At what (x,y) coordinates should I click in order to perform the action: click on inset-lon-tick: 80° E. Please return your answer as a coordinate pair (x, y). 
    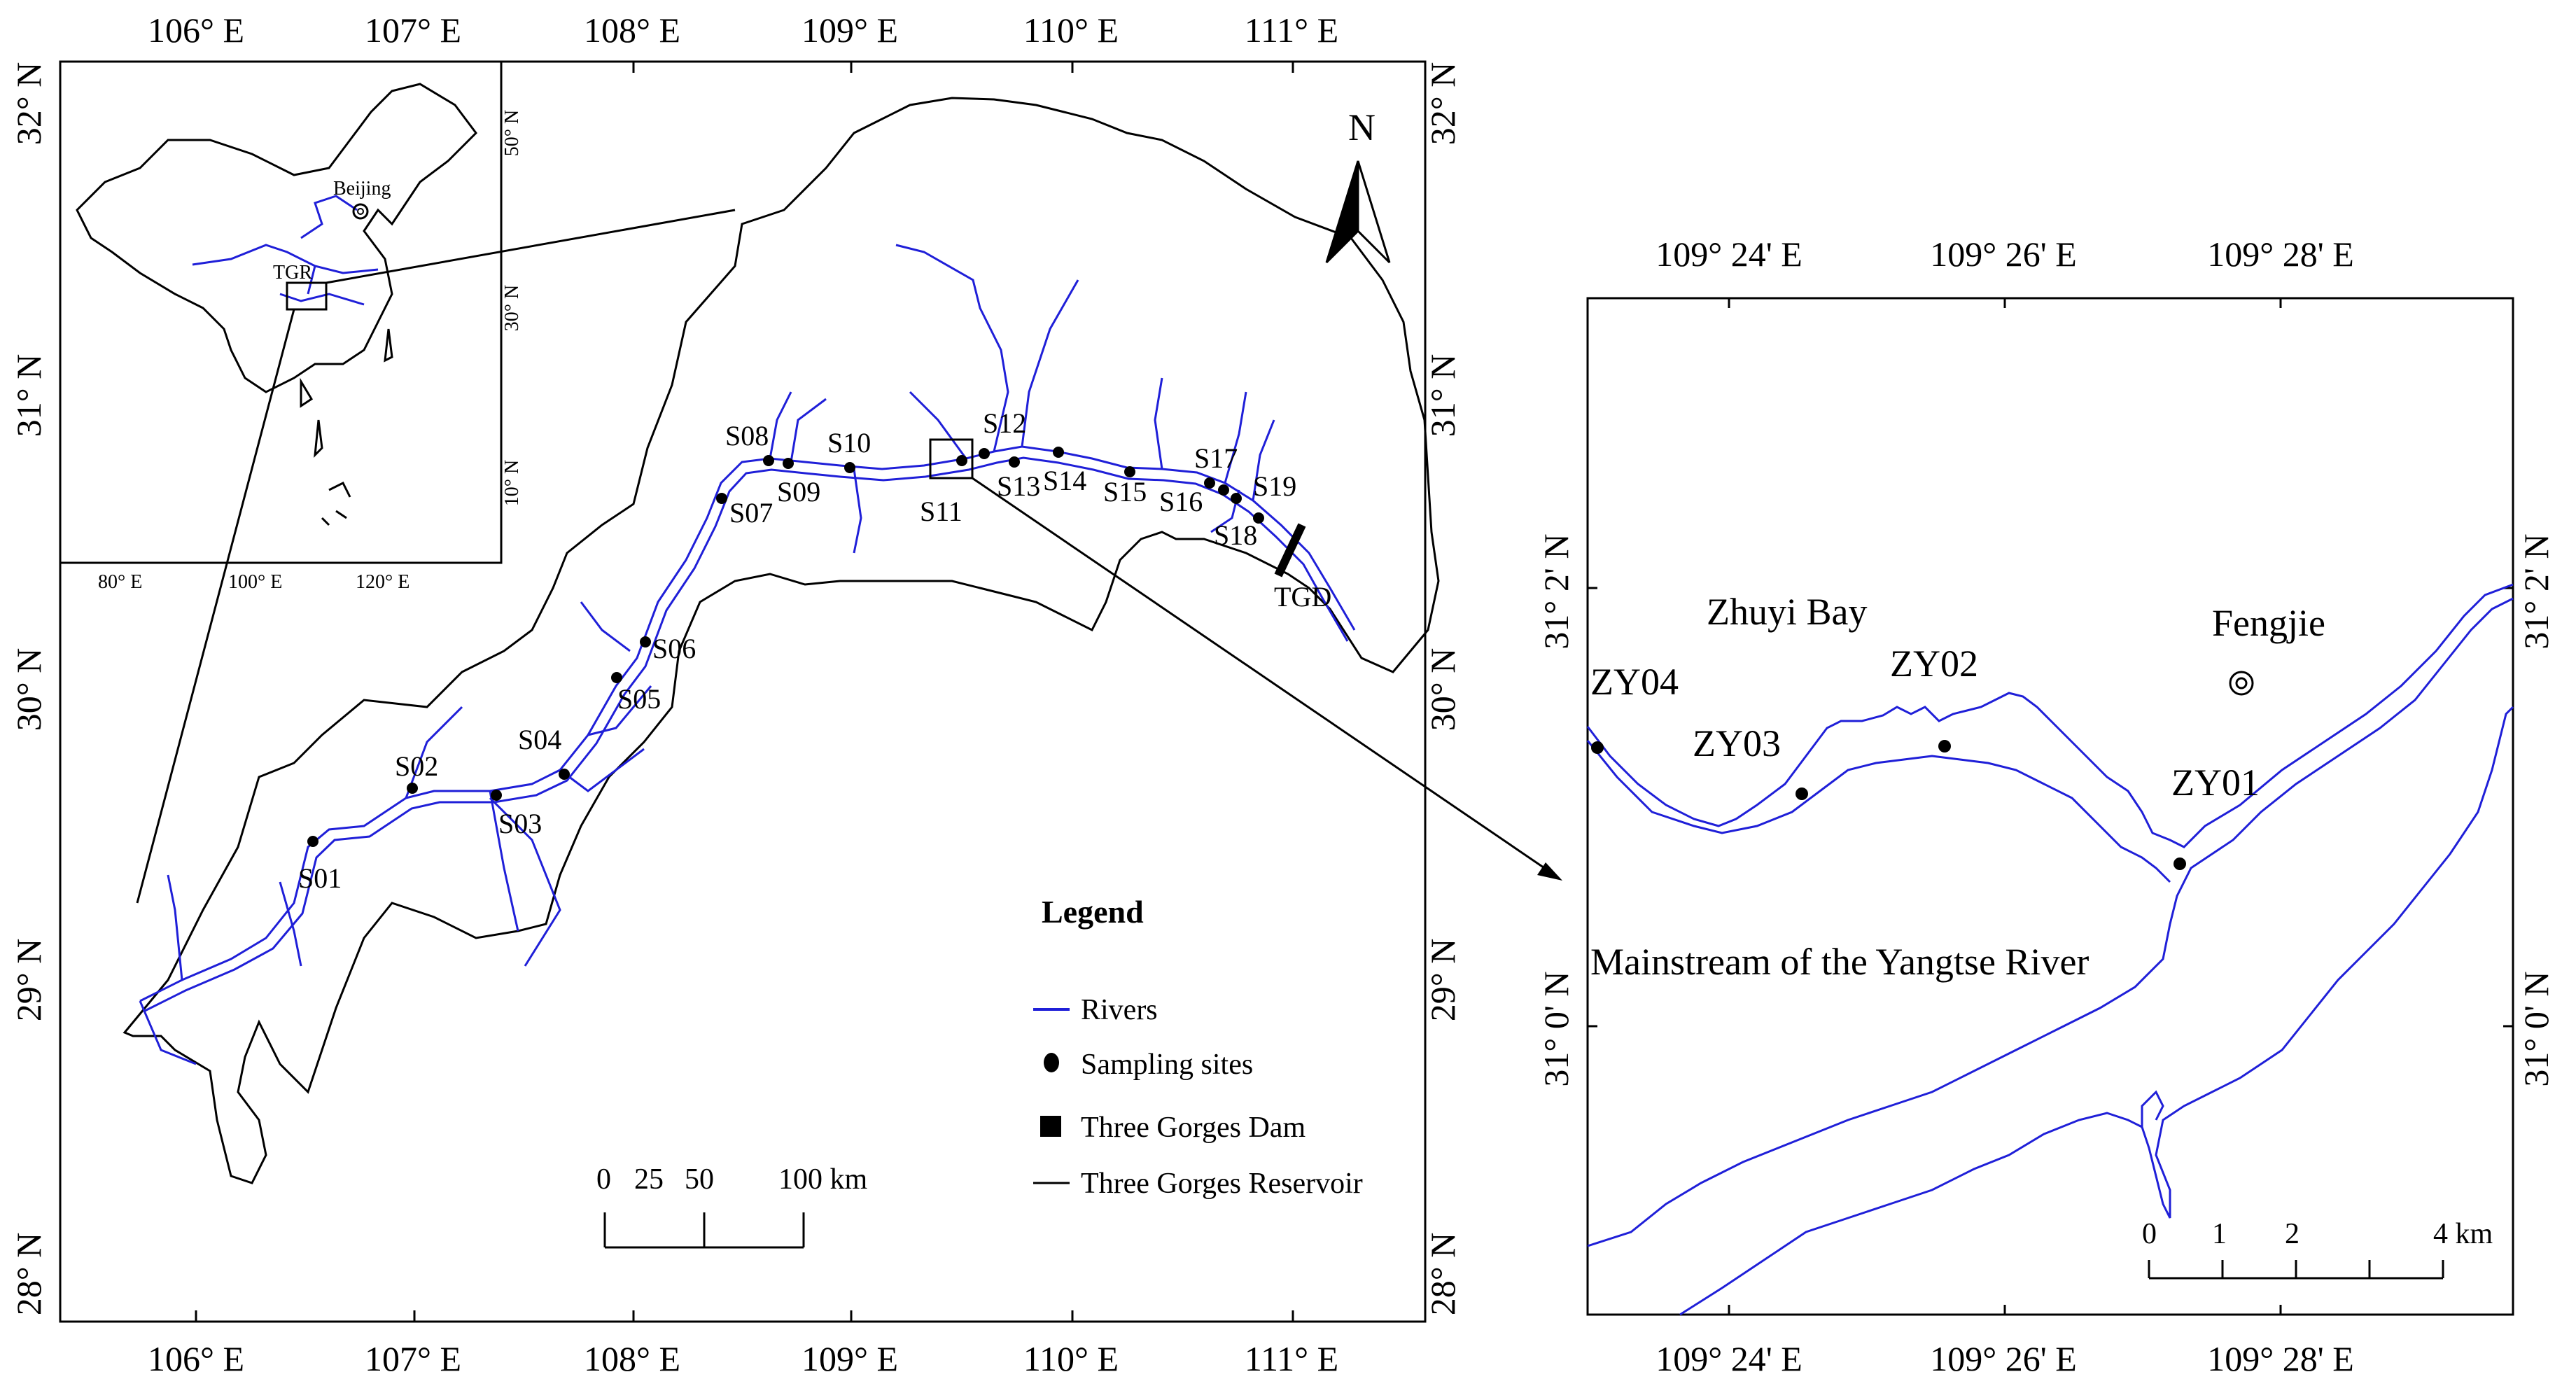
    Looking at the image, I should click on (120, 582).